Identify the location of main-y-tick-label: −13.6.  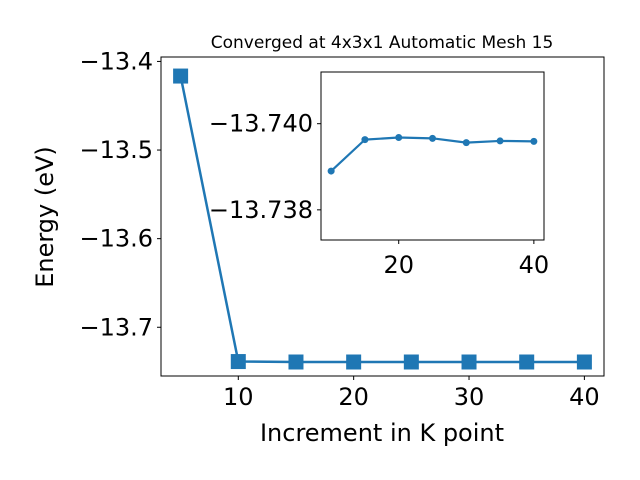
(116, 239).